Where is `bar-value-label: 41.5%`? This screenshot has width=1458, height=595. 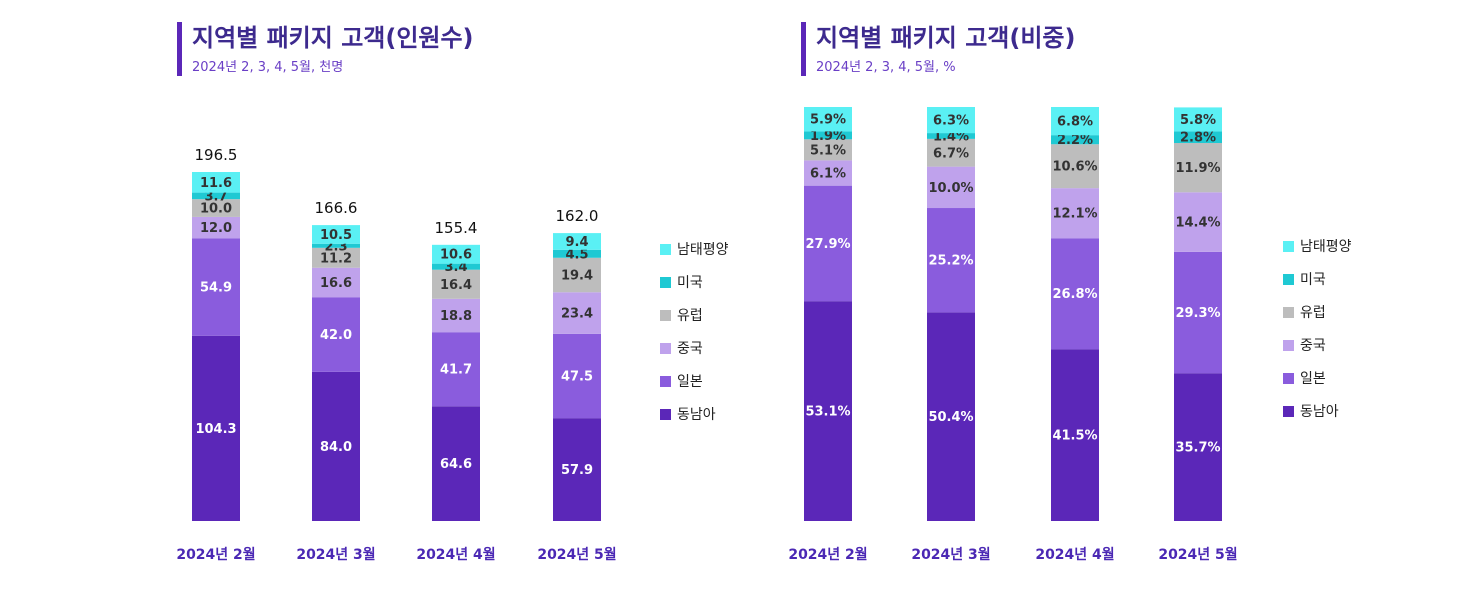
bar-value-label: 41.5% is located at coordinates (1074, 436).